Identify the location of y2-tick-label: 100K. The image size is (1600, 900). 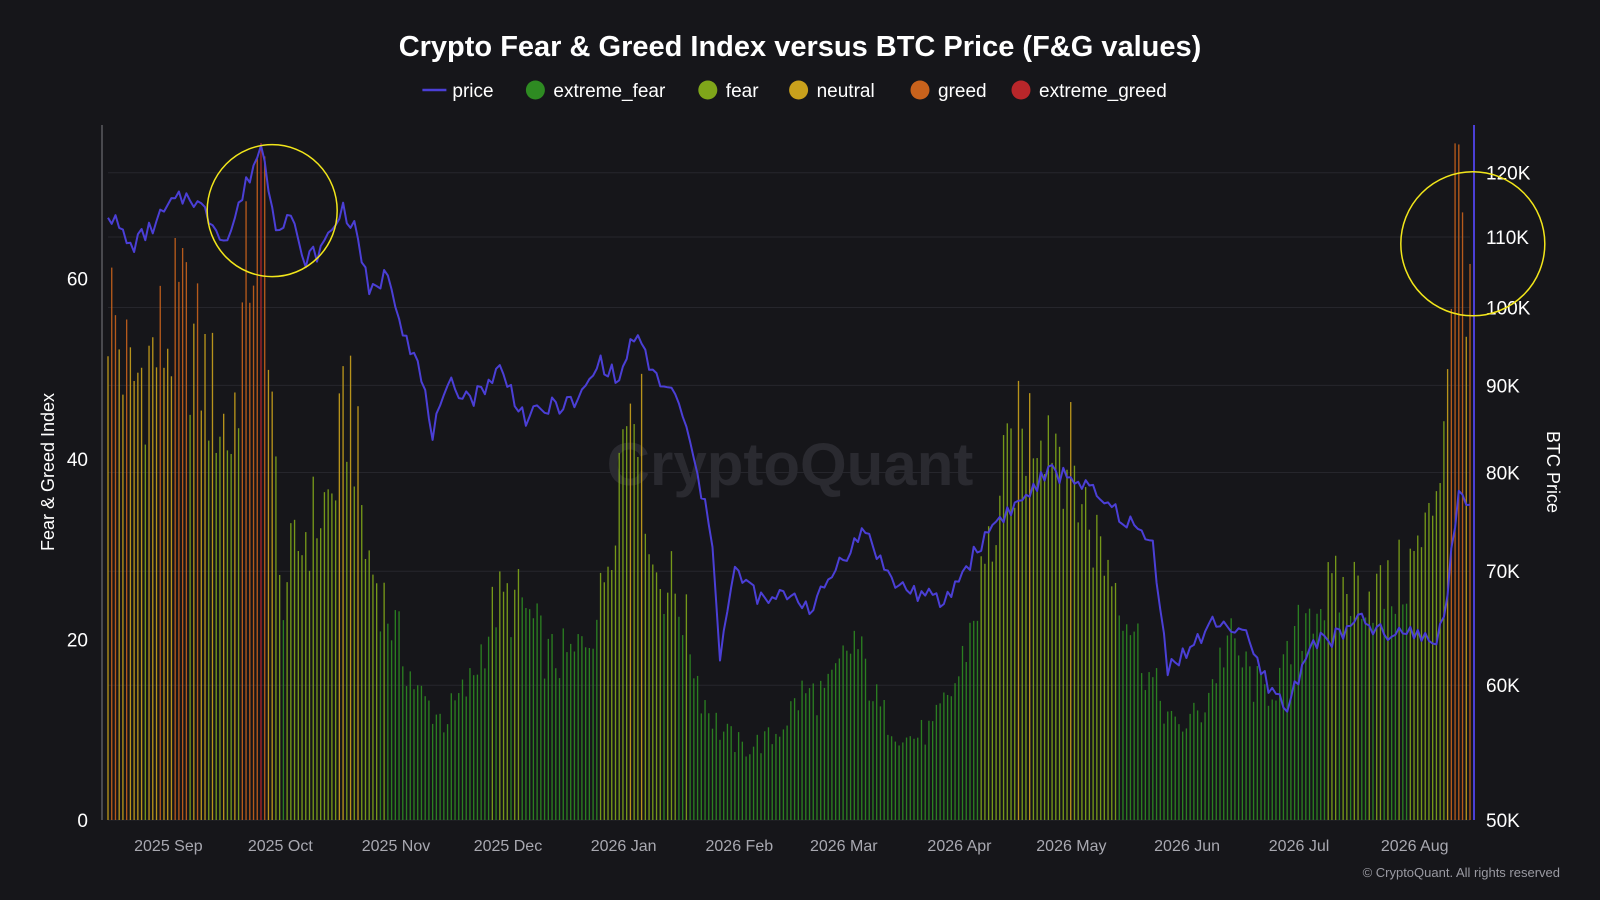
(1508, 309).